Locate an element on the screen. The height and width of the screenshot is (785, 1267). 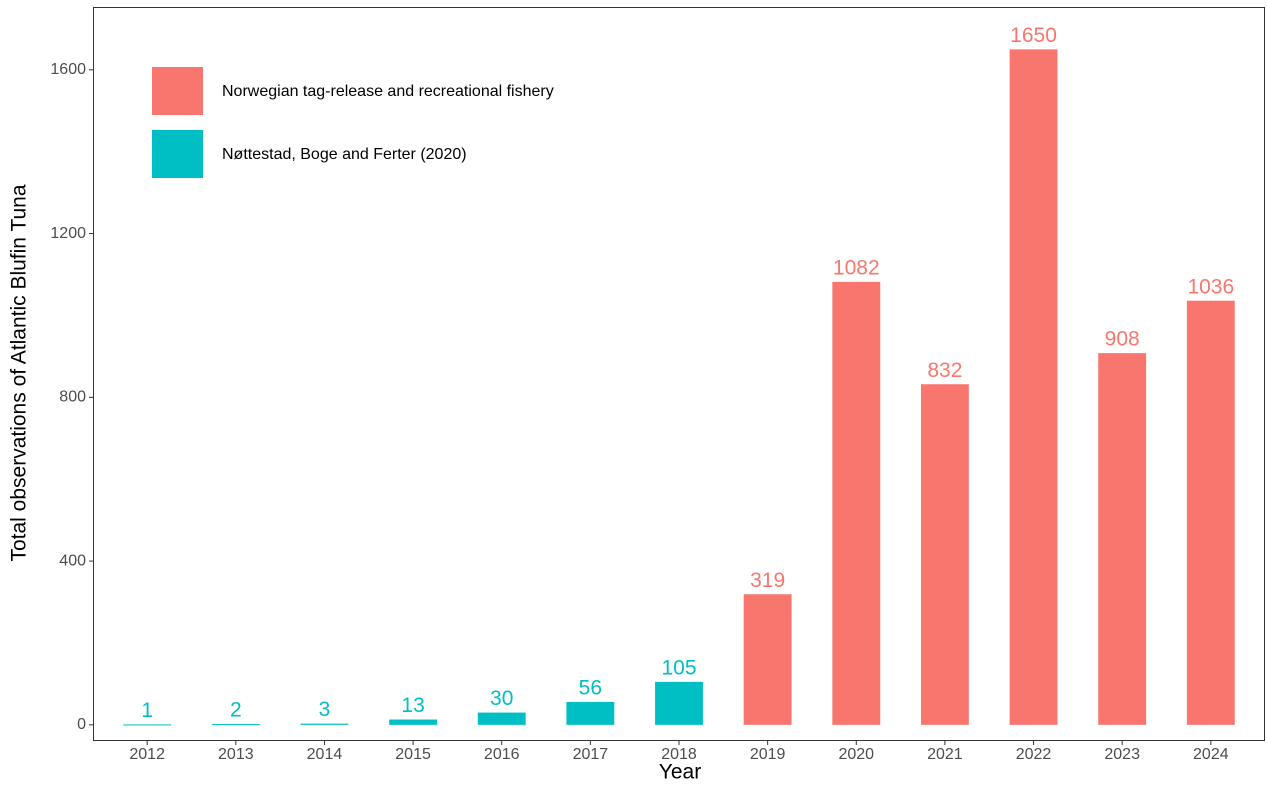
x-tick-label: 2016 is located at coordinates (502, 754).